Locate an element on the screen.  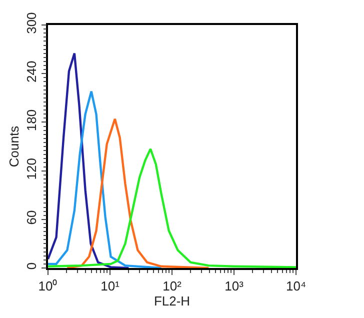
x-axis-title: FL2-H is located at coordinates (172, 300).